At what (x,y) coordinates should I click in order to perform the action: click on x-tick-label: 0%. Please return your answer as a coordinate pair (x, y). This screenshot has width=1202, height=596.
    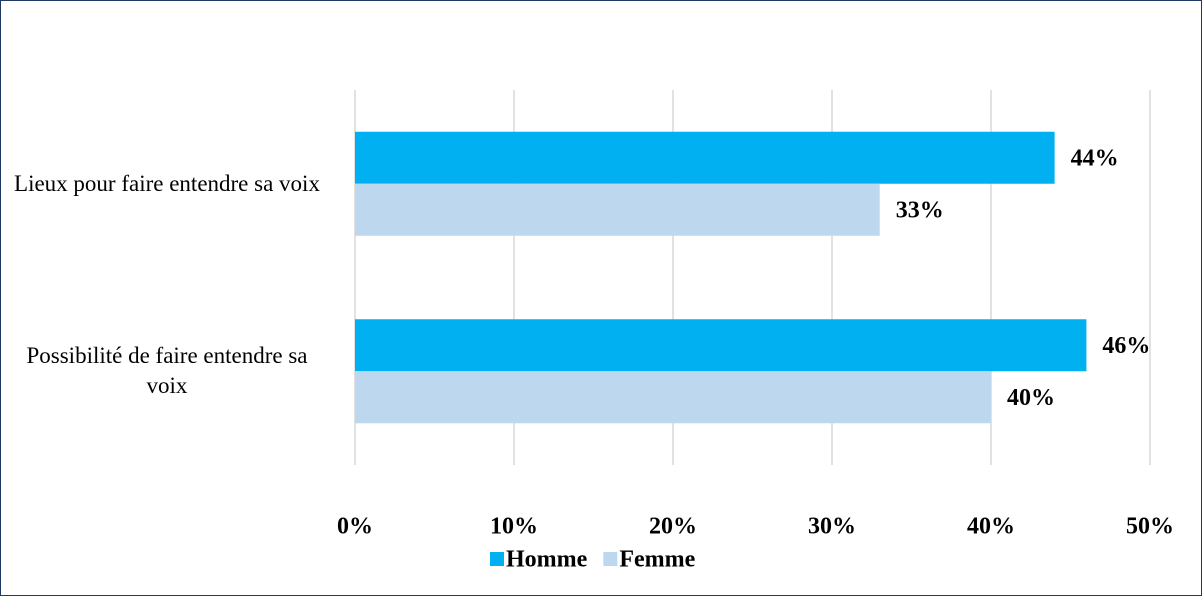
    Looking at the image, I should click on (355, 527).